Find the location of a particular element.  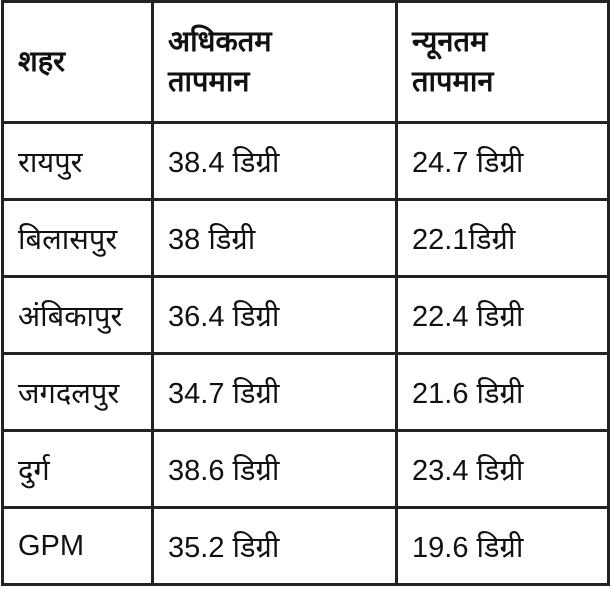

city-cell: अंबिकापुर is located at coordinates (77, 315).